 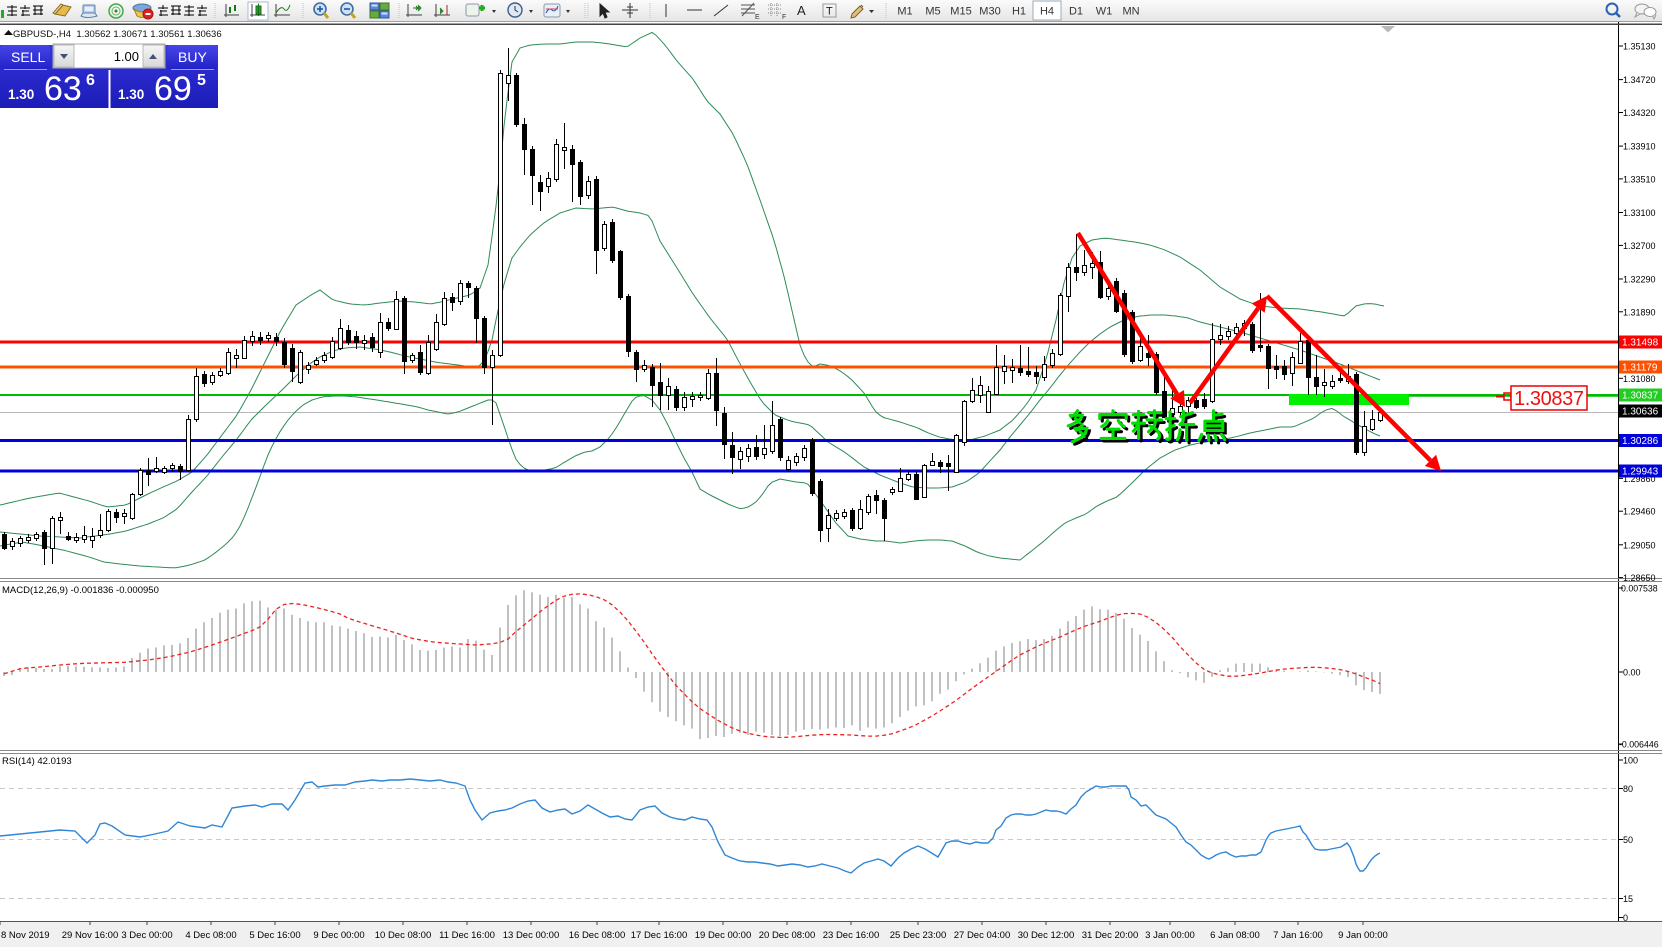 I want to click on svg-text: 63, so click(x=63, y=89).